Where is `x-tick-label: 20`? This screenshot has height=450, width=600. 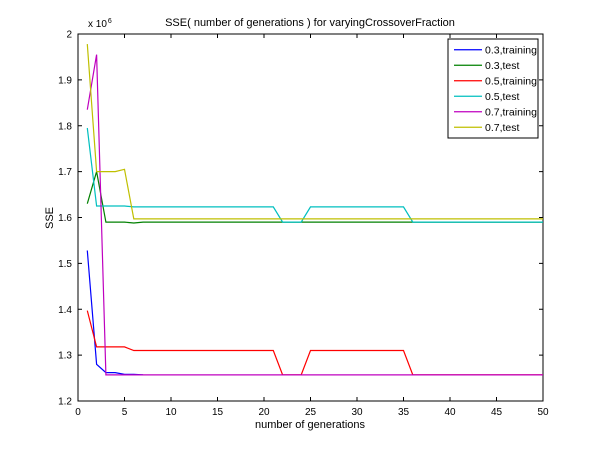 x-tick-label: 20 is located at coordinates (264, 412).